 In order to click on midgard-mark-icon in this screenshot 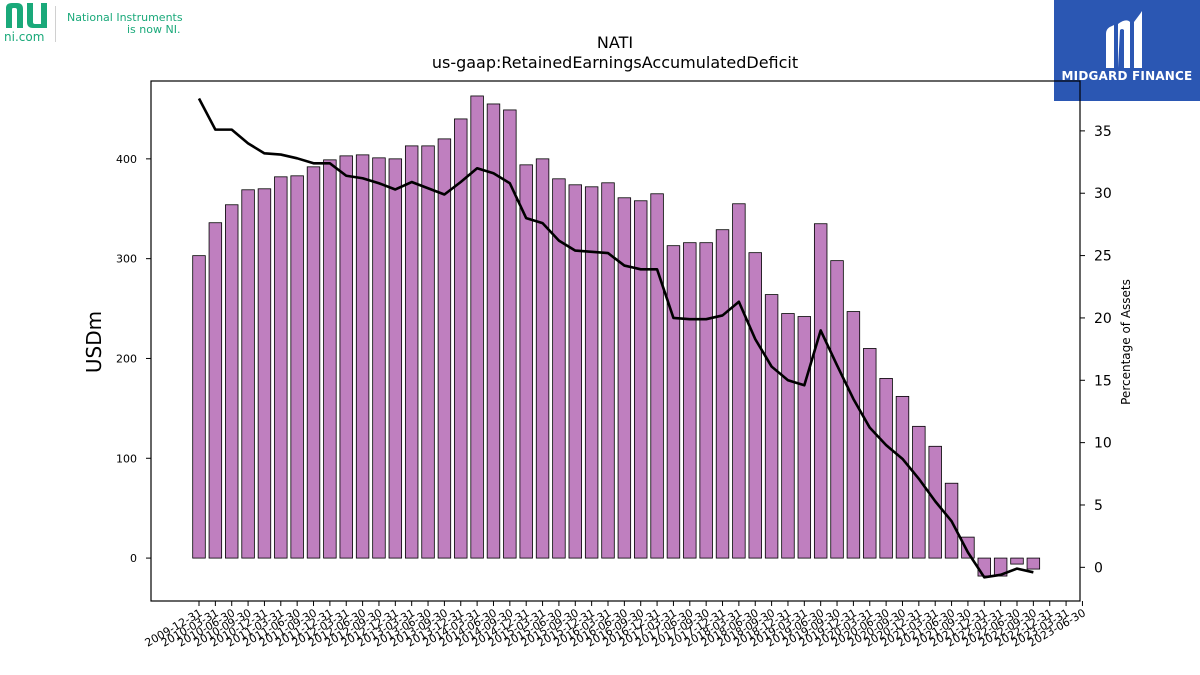, I will do `click(1124, 39)`.